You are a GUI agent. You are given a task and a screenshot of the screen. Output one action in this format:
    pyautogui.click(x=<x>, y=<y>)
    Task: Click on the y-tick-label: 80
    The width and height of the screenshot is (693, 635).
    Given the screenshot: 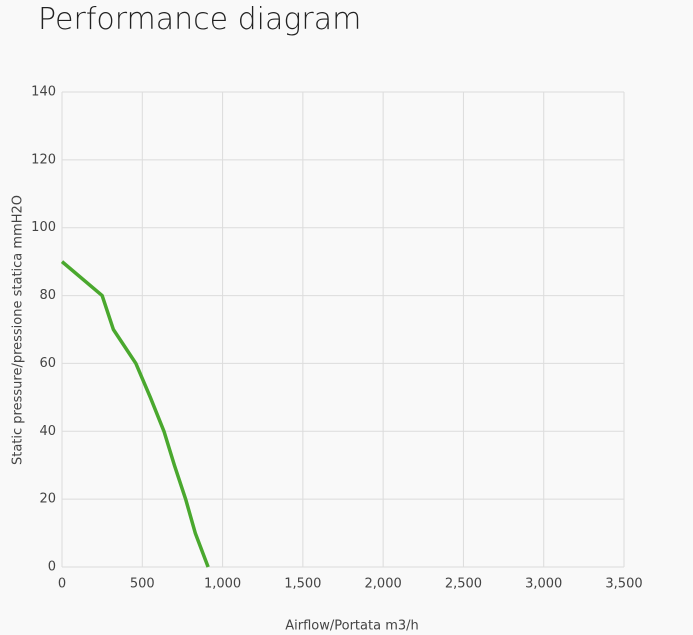 What is the action you would take?
    pyautogui.click(x=47, y=295)
    